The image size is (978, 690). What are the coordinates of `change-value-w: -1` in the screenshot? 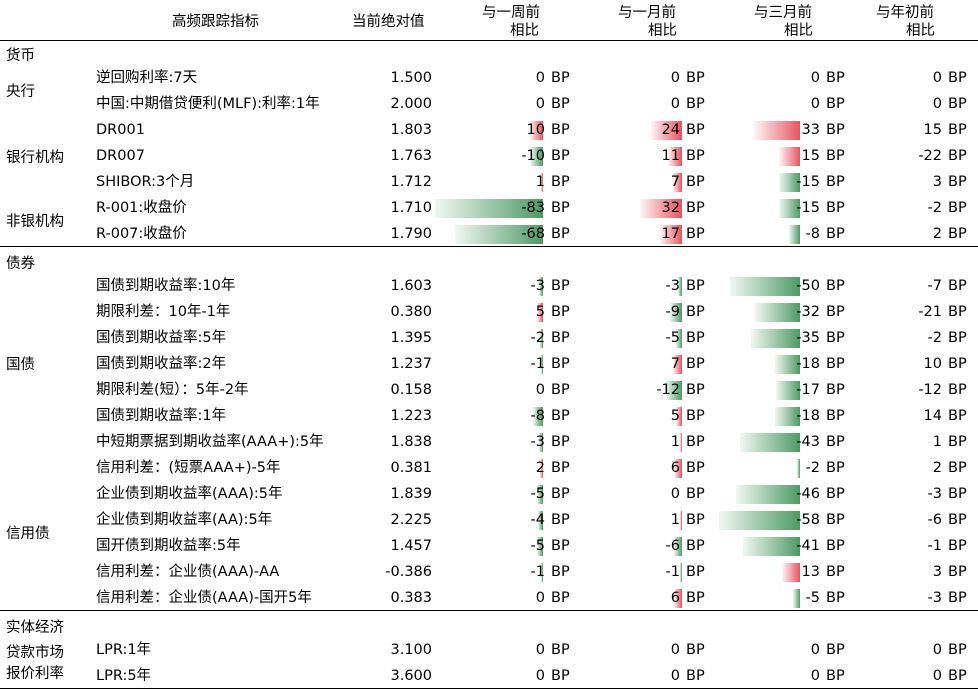 It's located at (537, 364).